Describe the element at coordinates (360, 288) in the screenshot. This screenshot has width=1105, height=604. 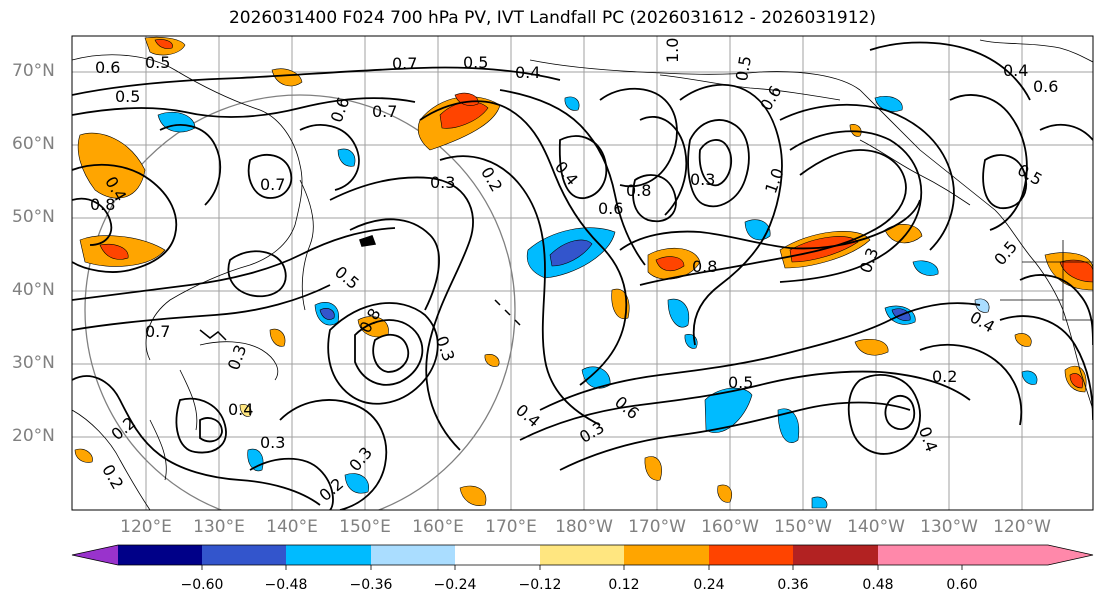
I see `minor-contours` at that location.